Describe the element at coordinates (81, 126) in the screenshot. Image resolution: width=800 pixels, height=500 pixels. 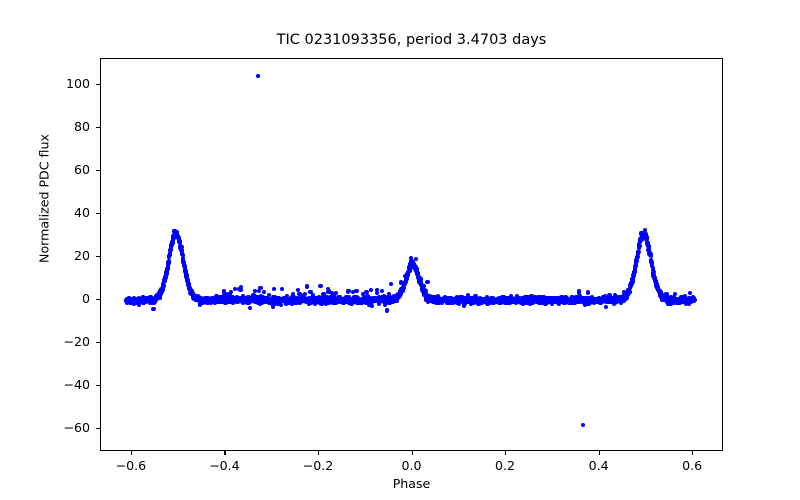
I see `y-tick-label: 80` at that location.